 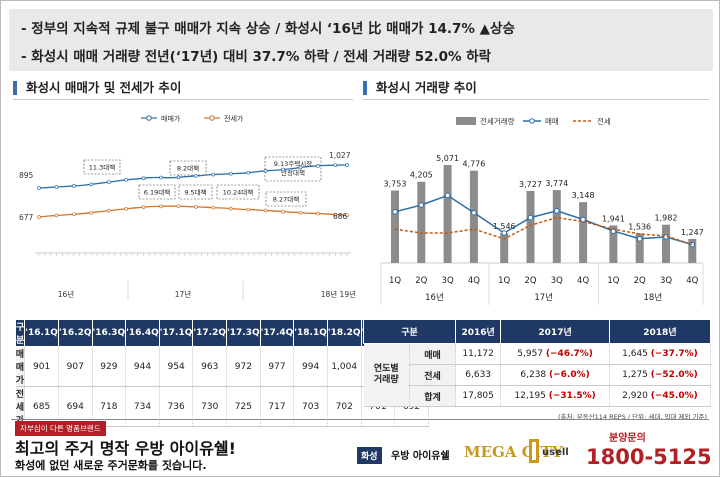 What do you see at coordinates (20, 366) in the screenshot?
I see `row-header: 매매가` at bounding box center [20, 366].